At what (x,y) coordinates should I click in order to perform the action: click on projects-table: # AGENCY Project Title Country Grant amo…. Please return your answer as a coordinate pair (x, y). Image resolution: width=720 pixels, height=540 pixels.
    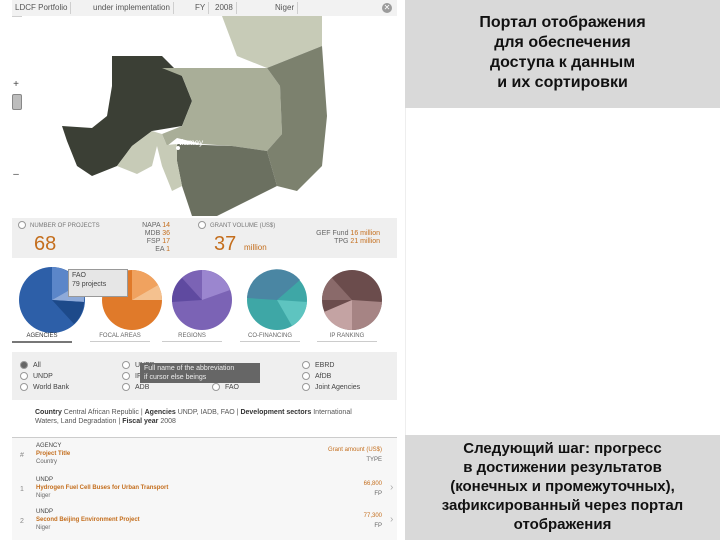
    Looking at the image, I should click on (204, 488).